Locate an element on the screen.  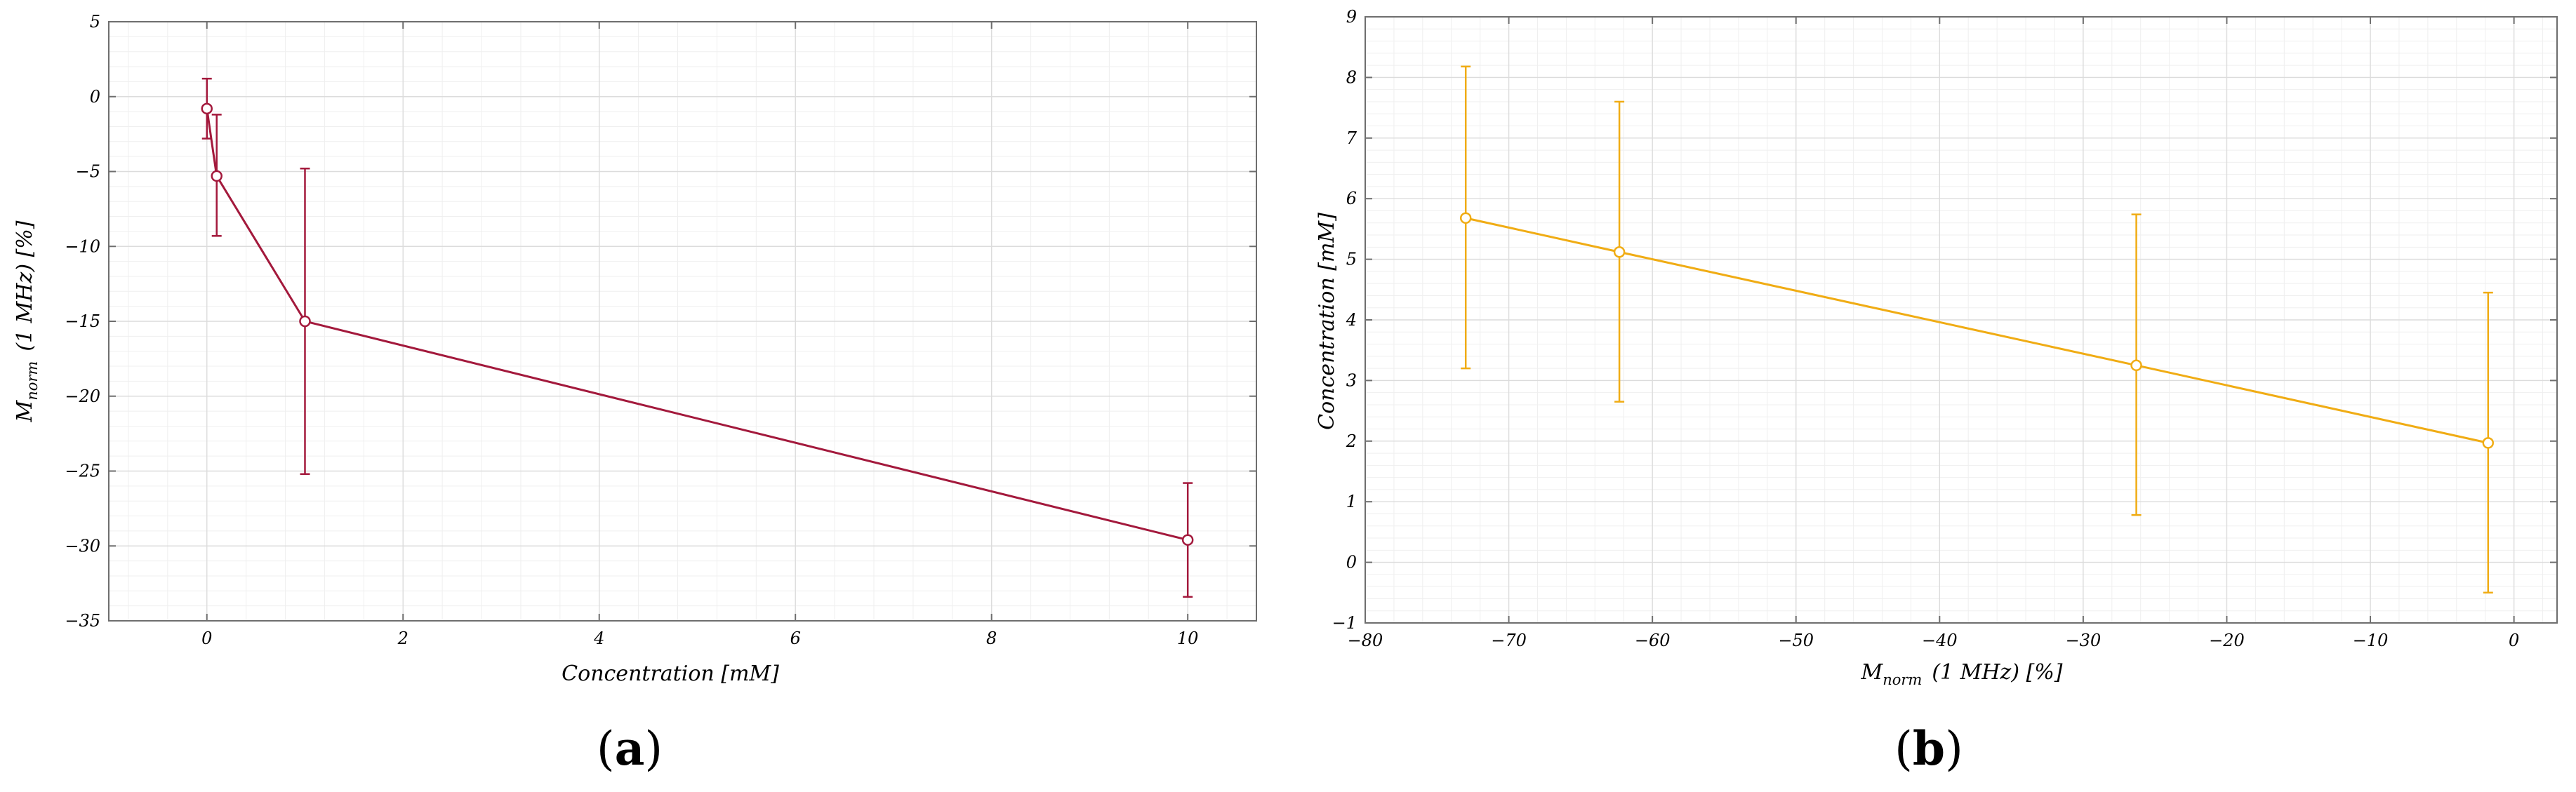
x-tick-label: −40 is located at coordinates (1940, 640).